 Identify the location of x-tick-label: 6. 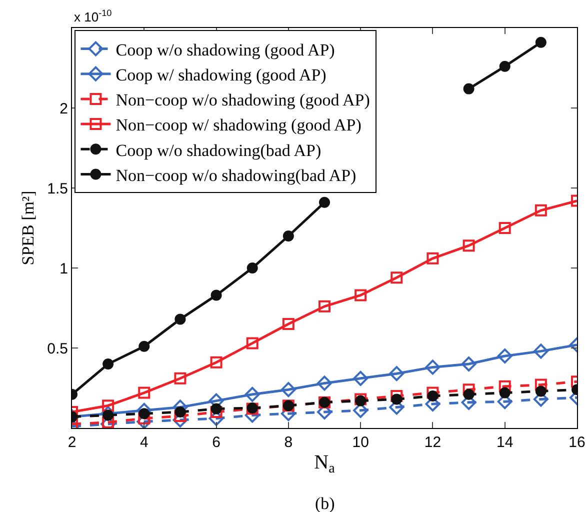
(216, 442).